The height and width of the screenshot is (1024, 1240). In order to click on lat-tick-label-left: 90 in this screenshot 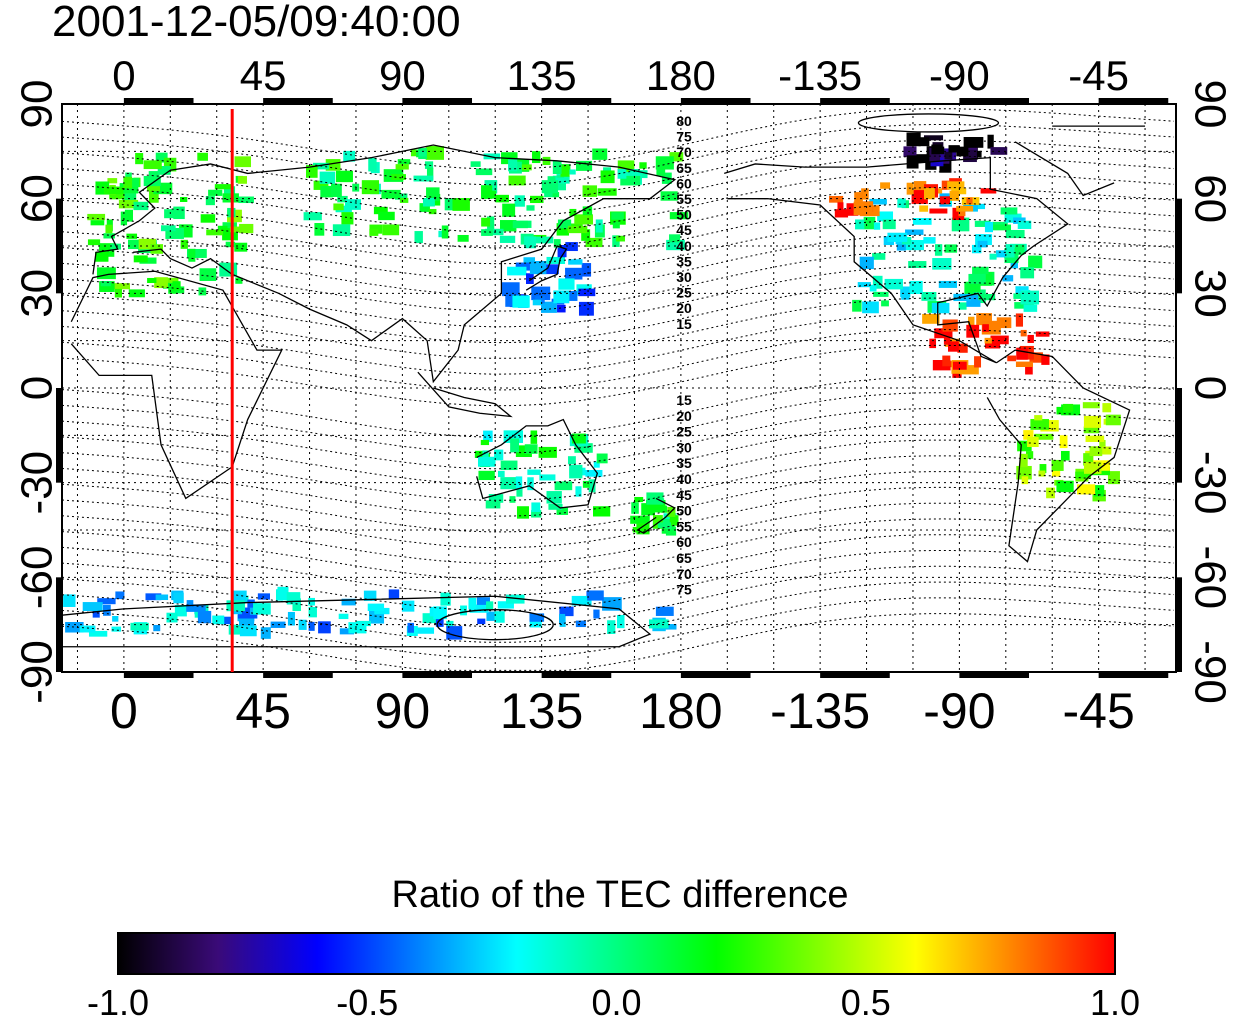, I will do `click(37, 104)`.